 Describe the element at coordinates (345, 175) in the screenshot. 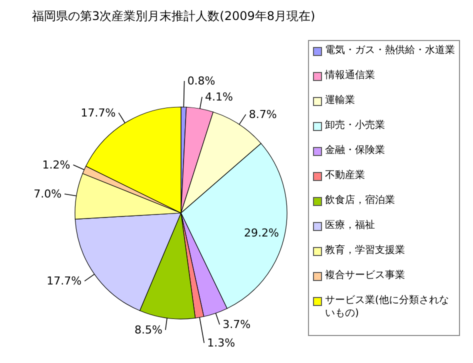

I see `legend-label: 不動産業` at that location.